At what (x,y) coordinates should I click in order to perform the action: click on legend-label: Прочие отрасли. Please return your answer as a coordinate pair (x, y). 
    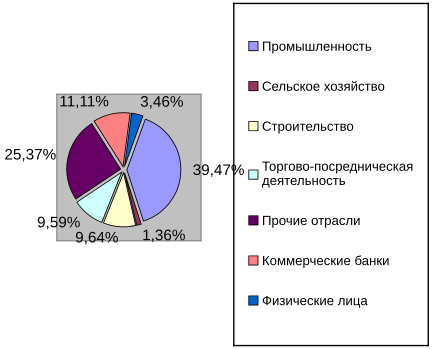
    Looking at the image, I should click on (311, 222).